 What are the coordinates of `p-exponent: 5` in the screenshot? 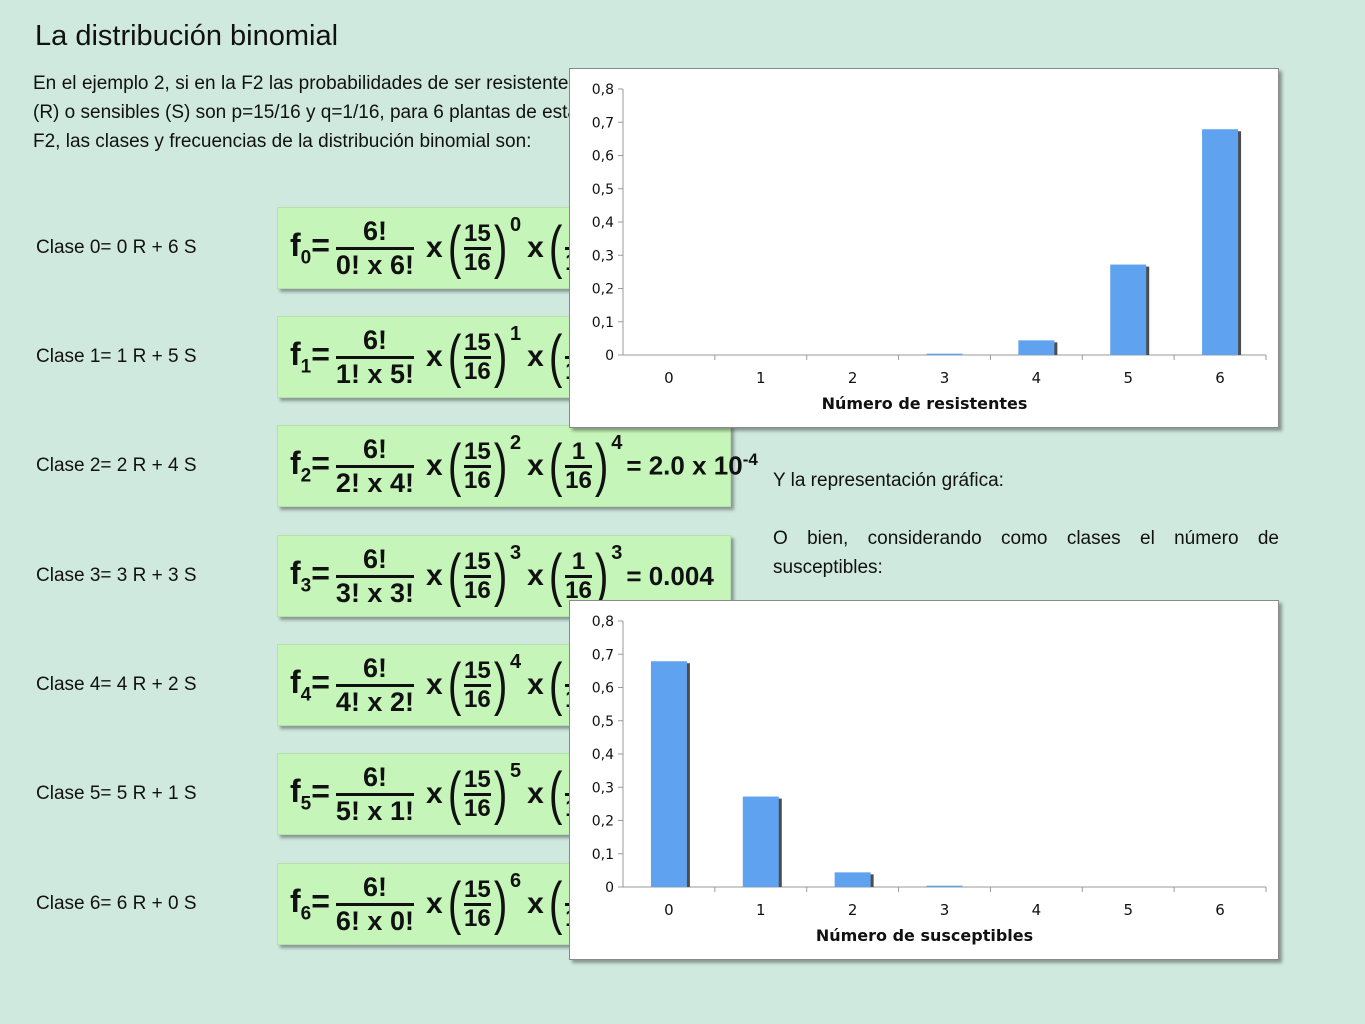 It's located at (516, 771).